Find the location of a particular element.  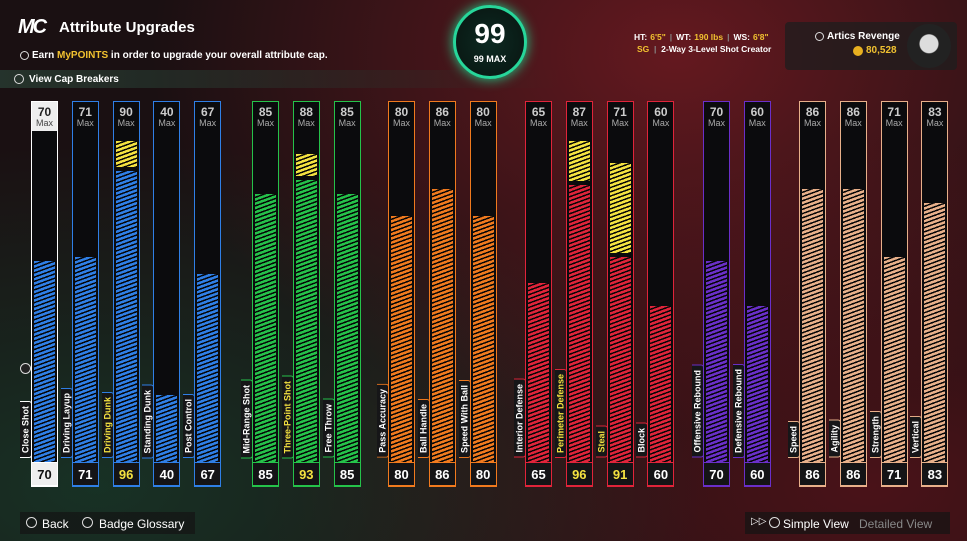

position: SG is located at coordinates (643, 49).